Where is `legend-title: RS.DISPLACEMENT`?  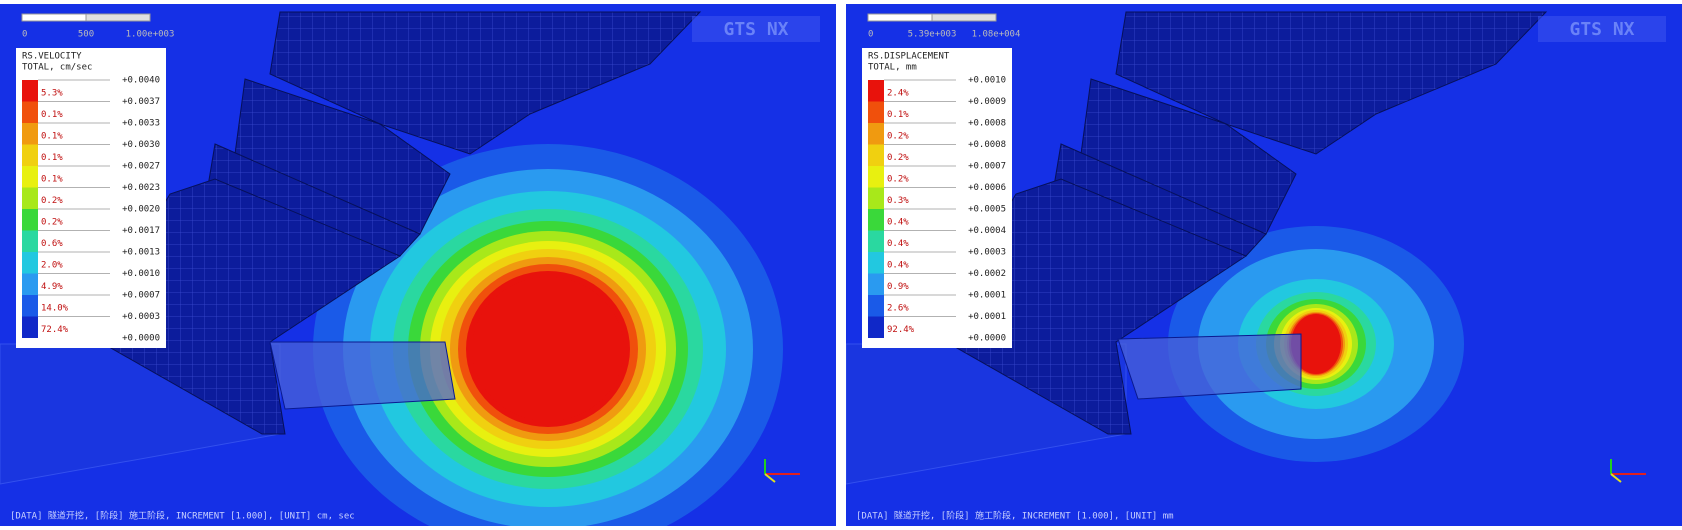
legend-title: RS.DISPLACEMENT is located at coordinates (909, 57).